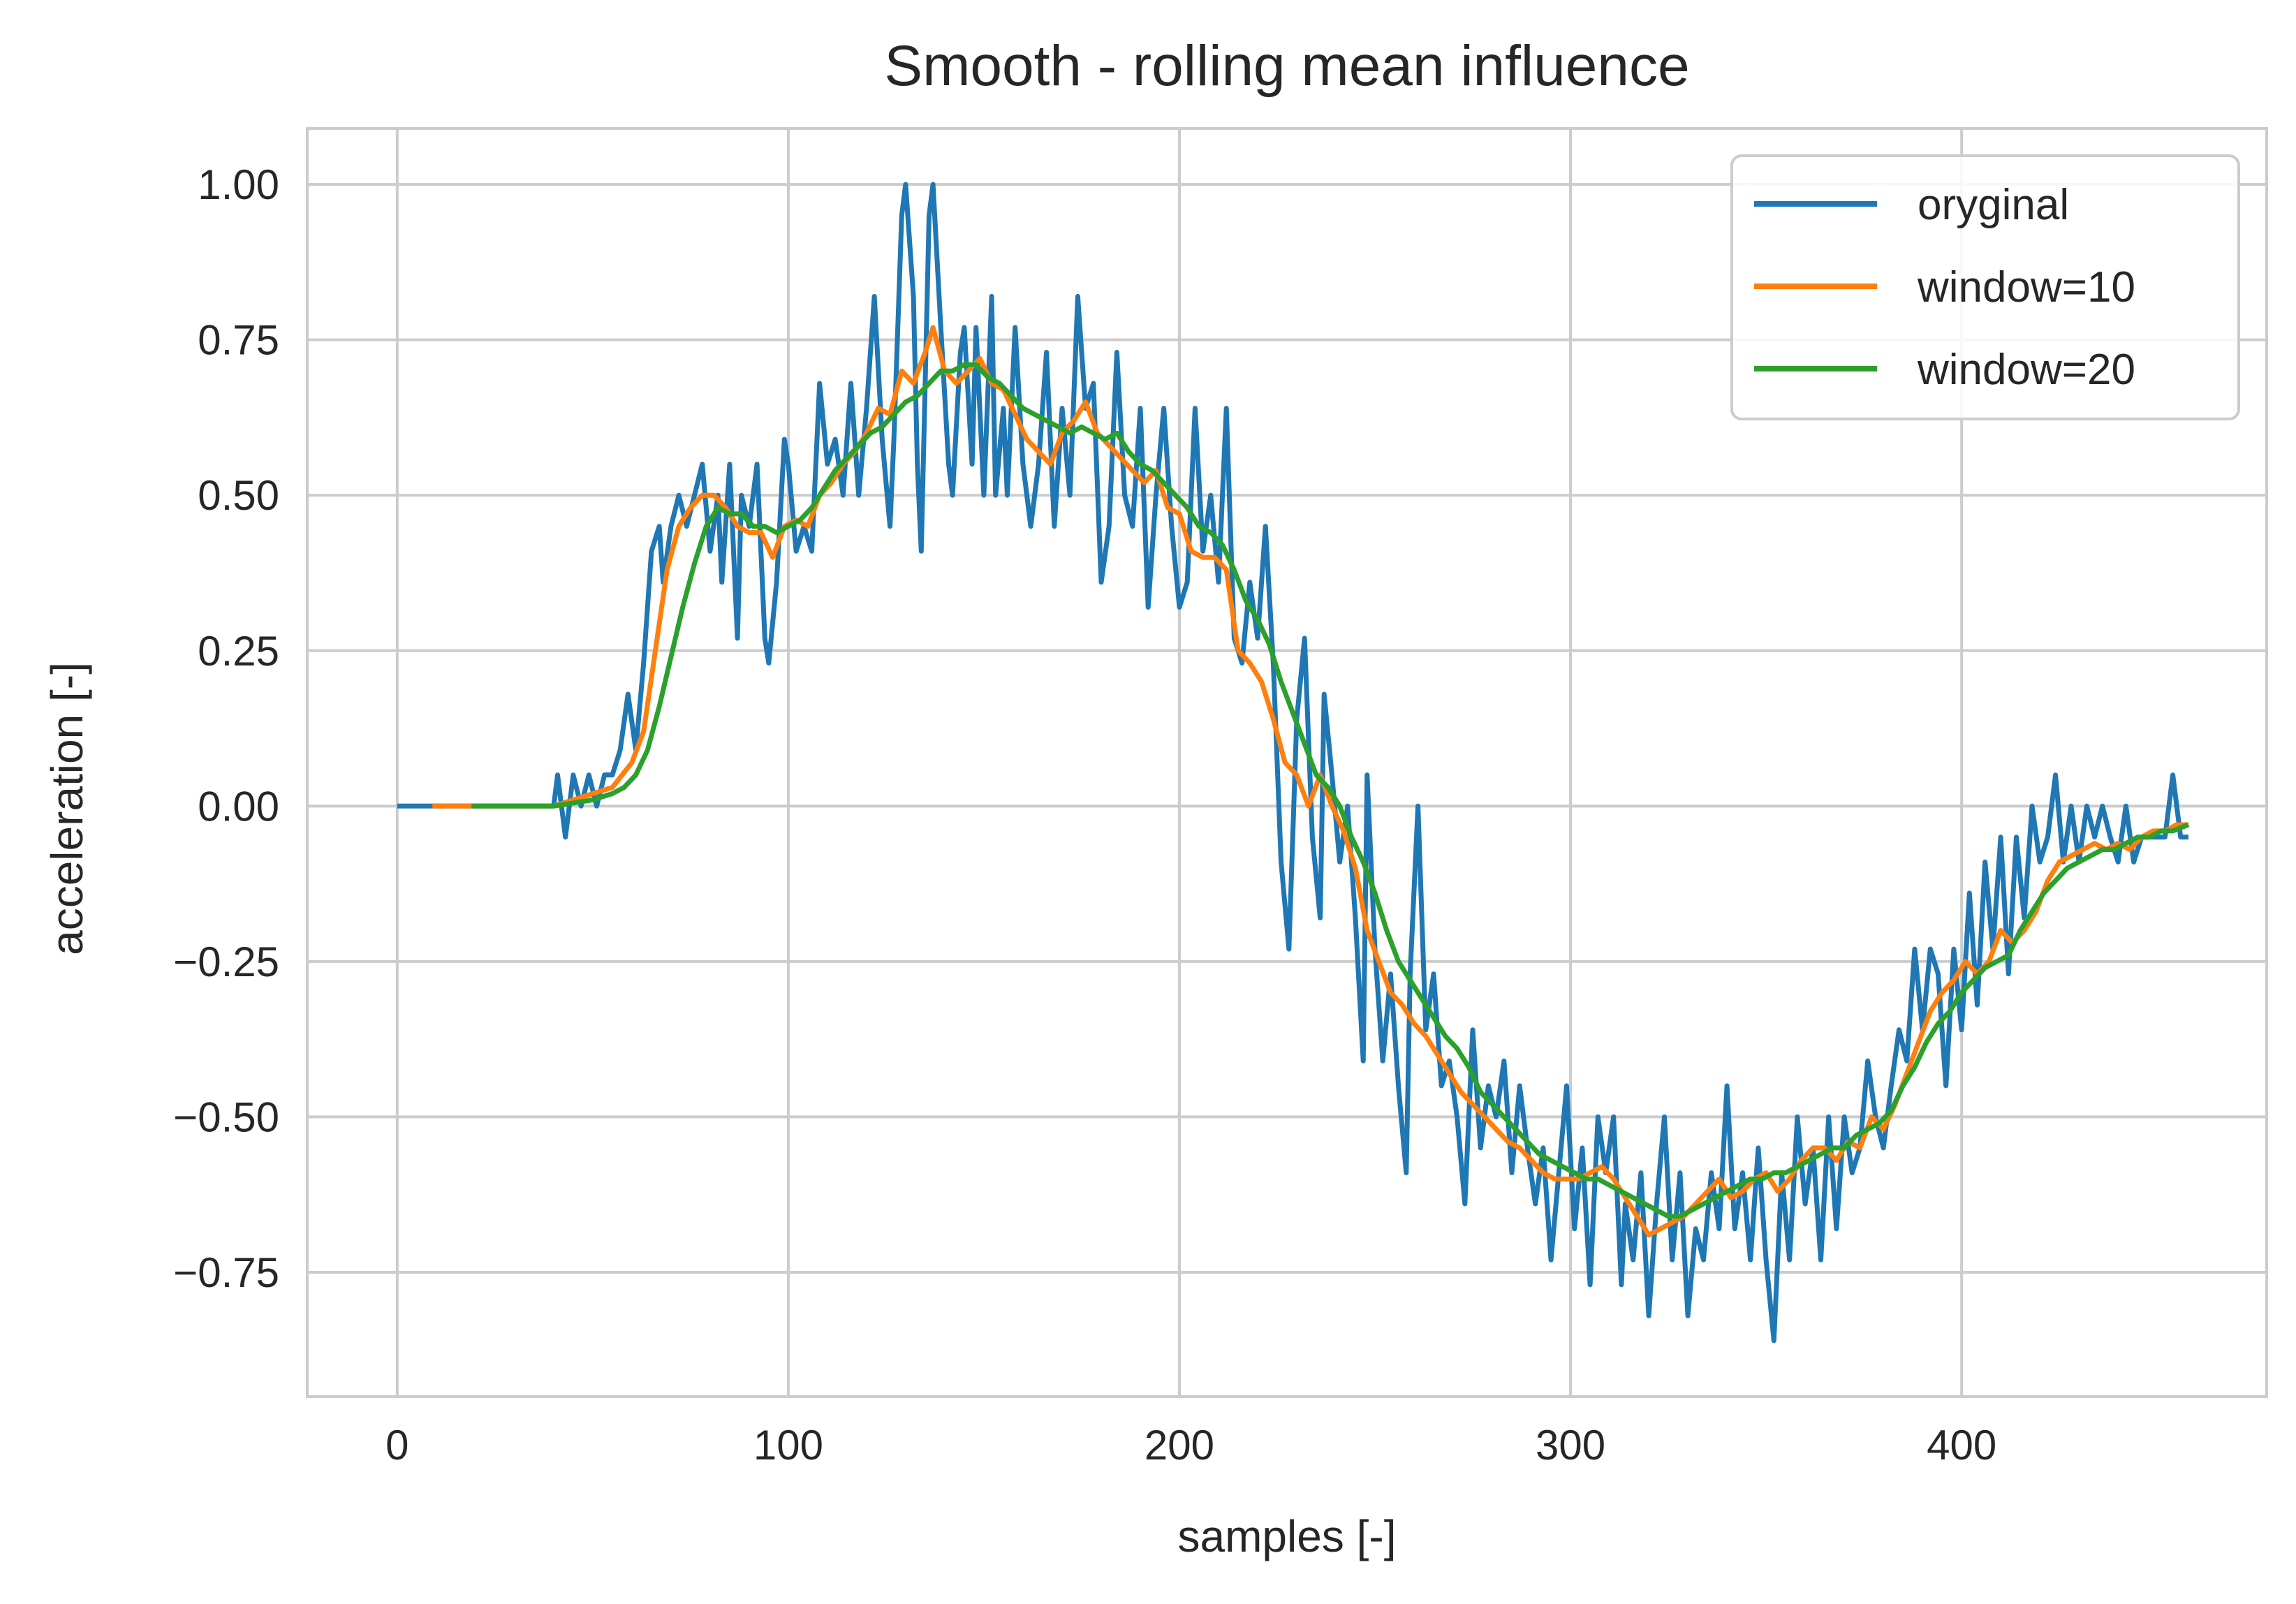 The image size is (2296, 1604). I want to click on chart-title: Smooth - rolling mean influence, so click(1287, 66).